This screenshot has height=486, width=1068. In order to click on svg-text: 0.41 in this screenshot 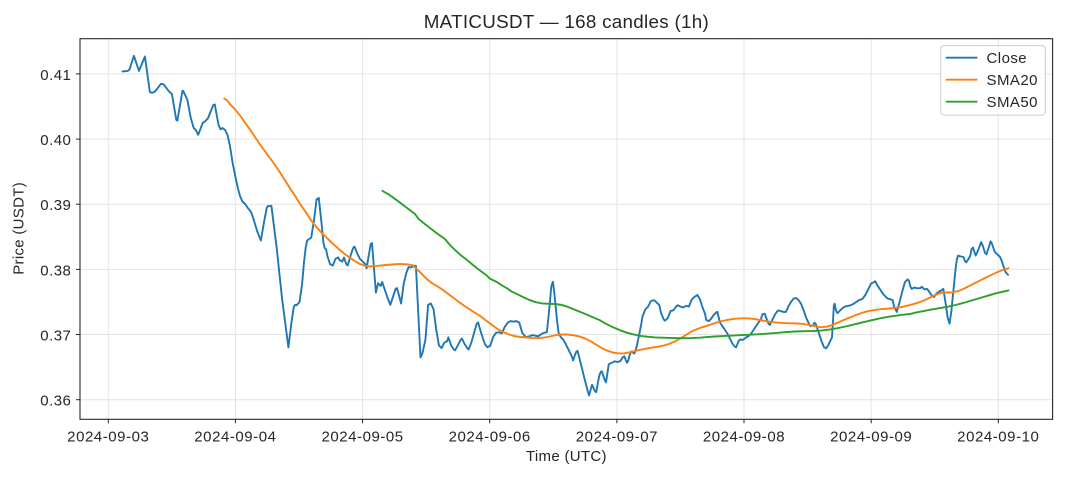, I will do `click(55, 75)`.